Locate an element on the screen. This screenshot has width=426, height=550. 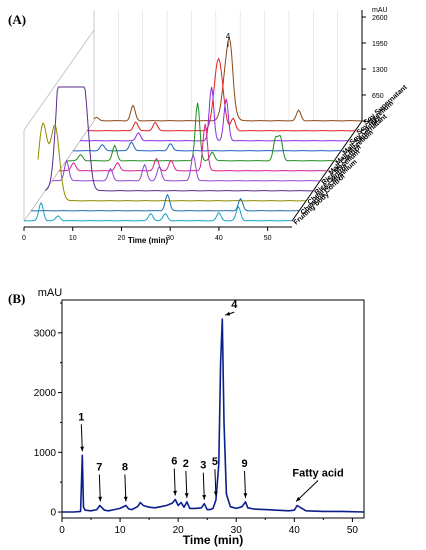
peak-label: 9 is located at coordinates (244, 464).